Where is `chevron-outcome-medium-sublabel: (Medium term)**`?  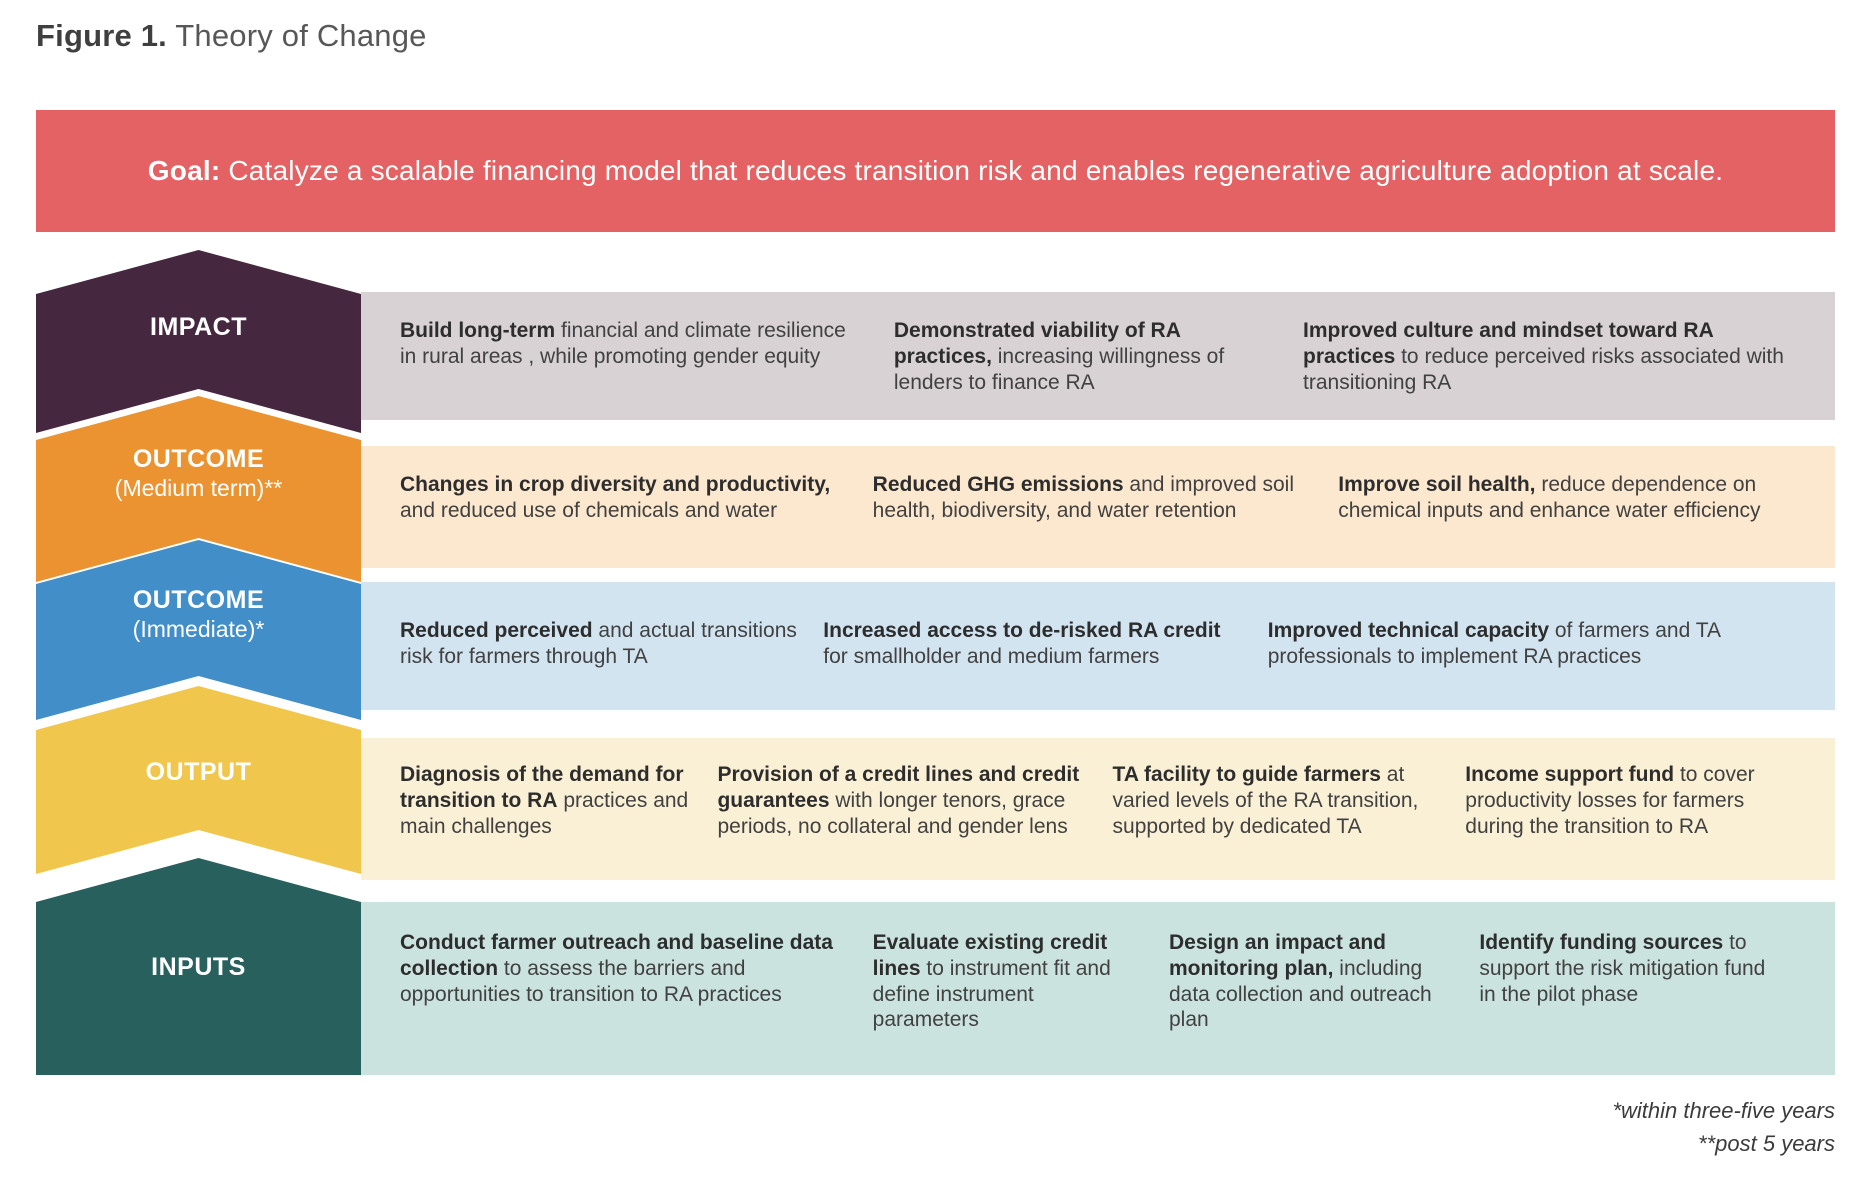
chevron-outcome-medium-sublabel: (Medium term)** is located at coordinates (198, 488).